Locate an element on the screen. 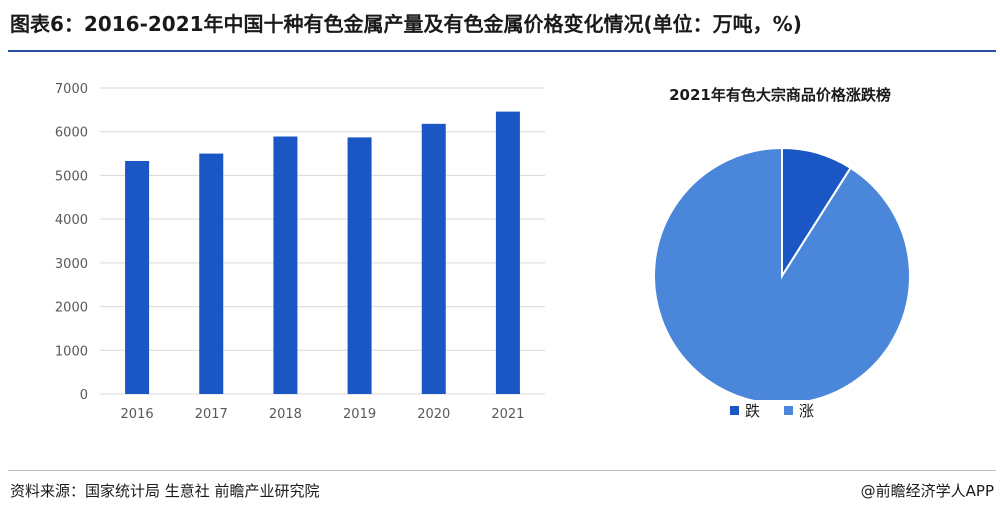 Image resolution: width=1000 pixels, height=520 pixels. x-tick-label: 2016 is located at coordinates (137, 414).